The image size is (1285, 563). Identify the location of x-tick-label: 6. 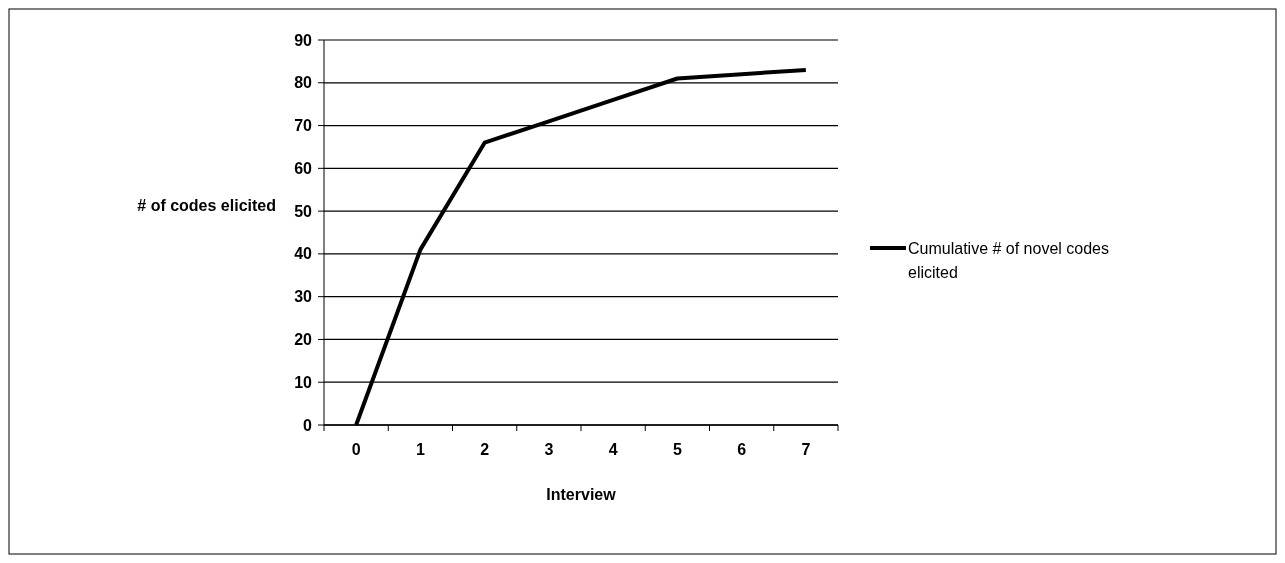
(742, 449).